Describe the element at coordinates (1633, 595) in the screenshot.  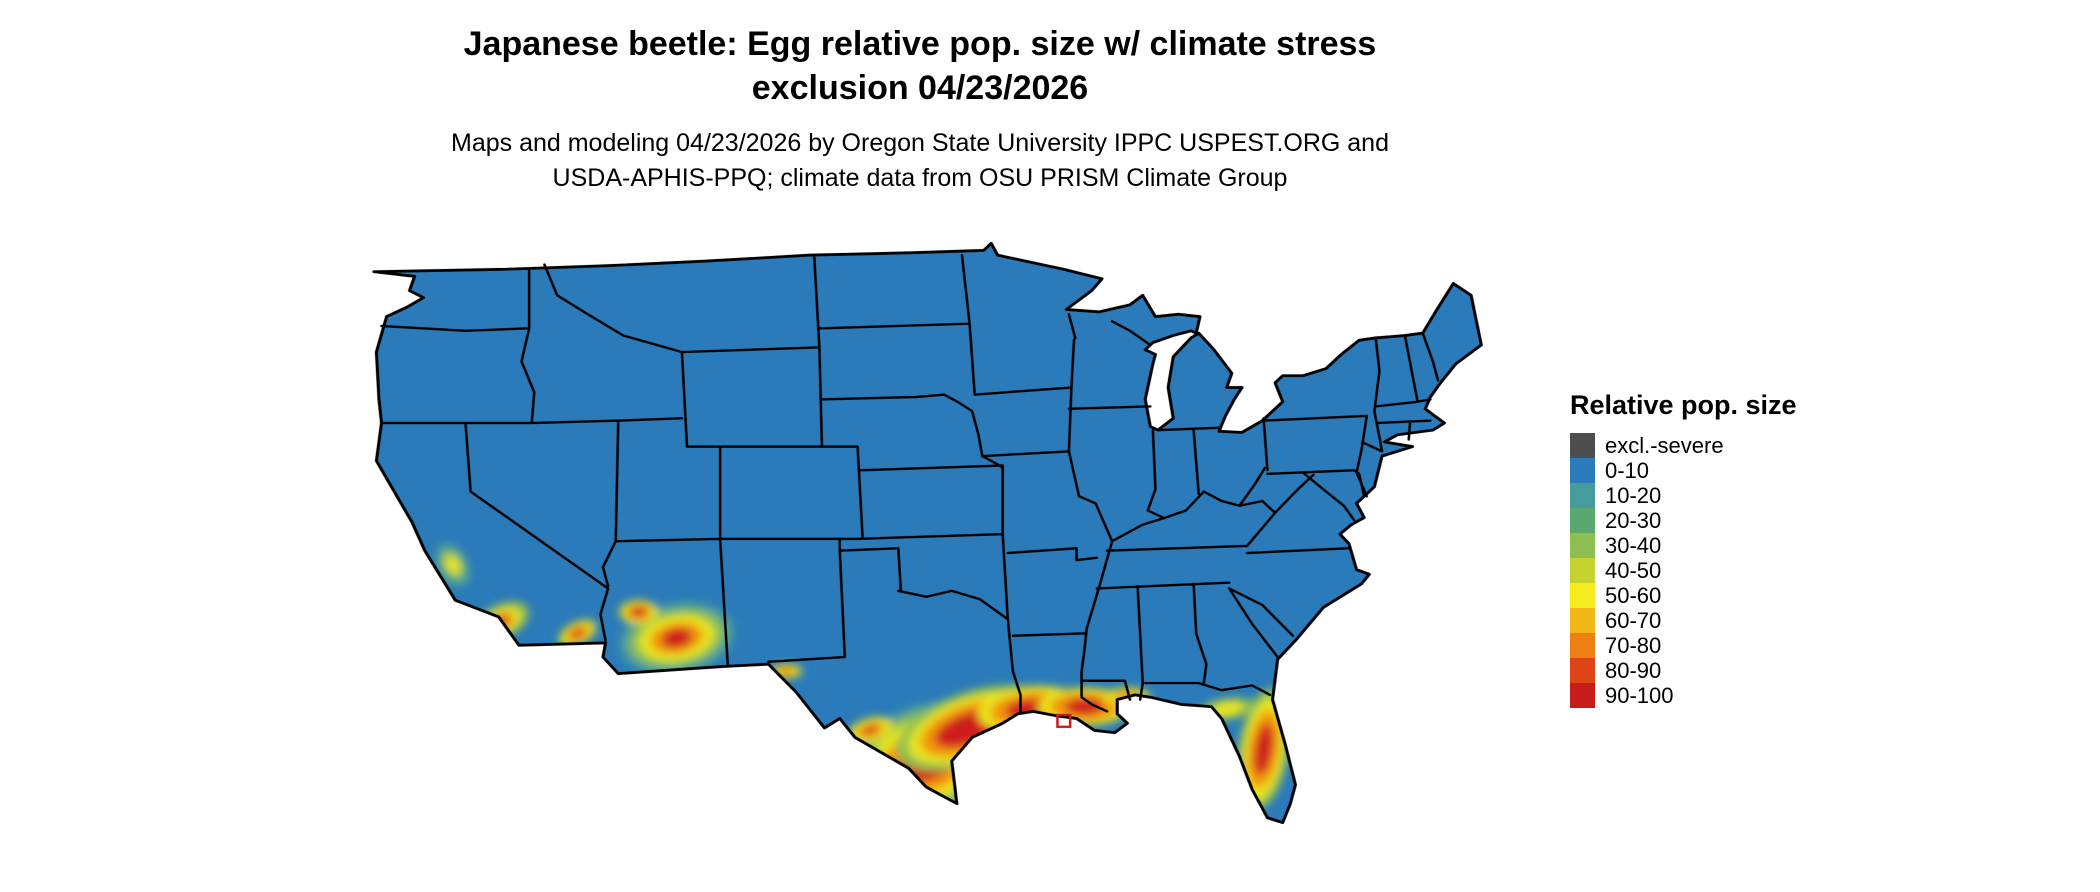
I see `legend-label: 50-60` at that location.